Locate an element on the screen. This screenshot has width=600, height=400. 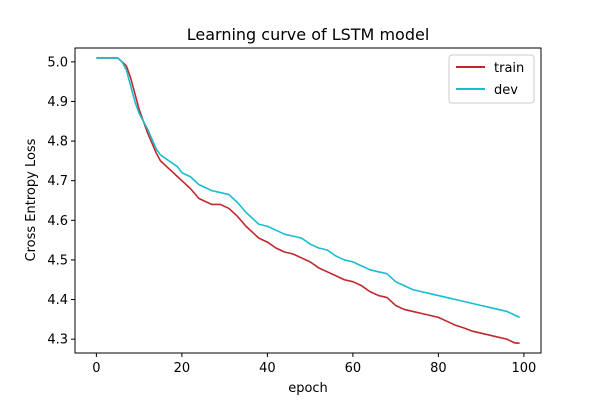
x-tick-label: 100 is located at coordinates (523, 368).